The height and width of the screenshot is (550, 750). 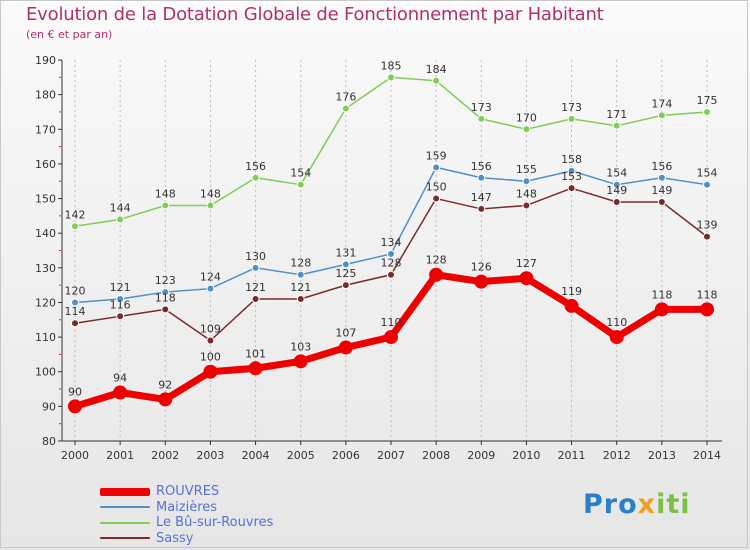 I want to click on data-label-le-bu-sur-rouvres: 154, so click(x=300, y=173).